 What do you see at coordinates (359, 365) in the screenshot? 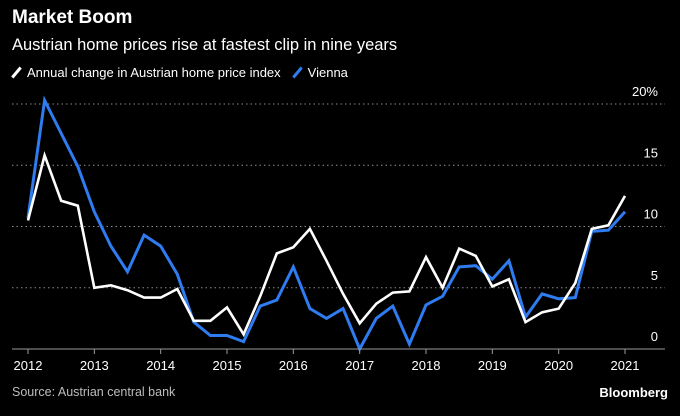
I see `x-tick-label: 2017` at bounding box center [359, 365].